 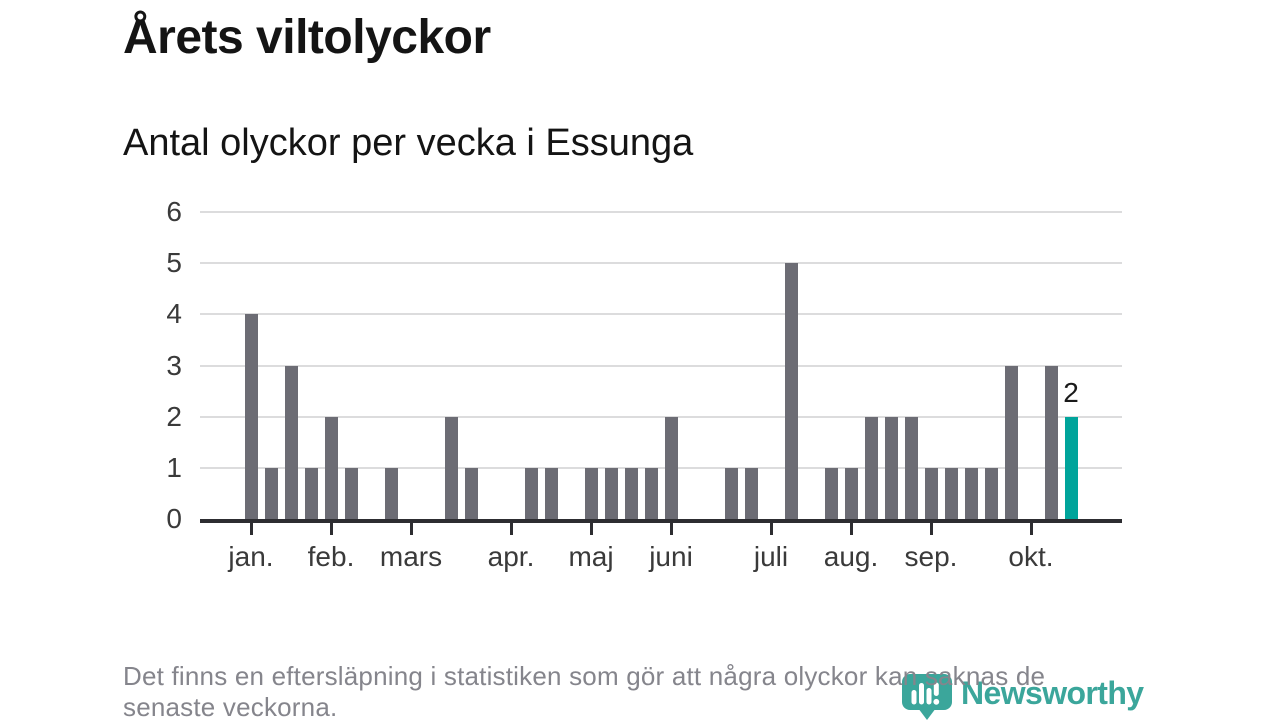 I want to click on x-tick-mars, so click(x=411, y=529).